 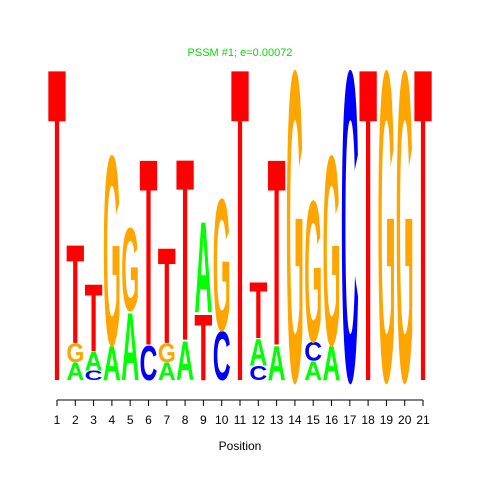 What do you see at coordinates (368, 420) in the screenshot?
I see `x-tick-label: 18` at bounding box center [368, 420].